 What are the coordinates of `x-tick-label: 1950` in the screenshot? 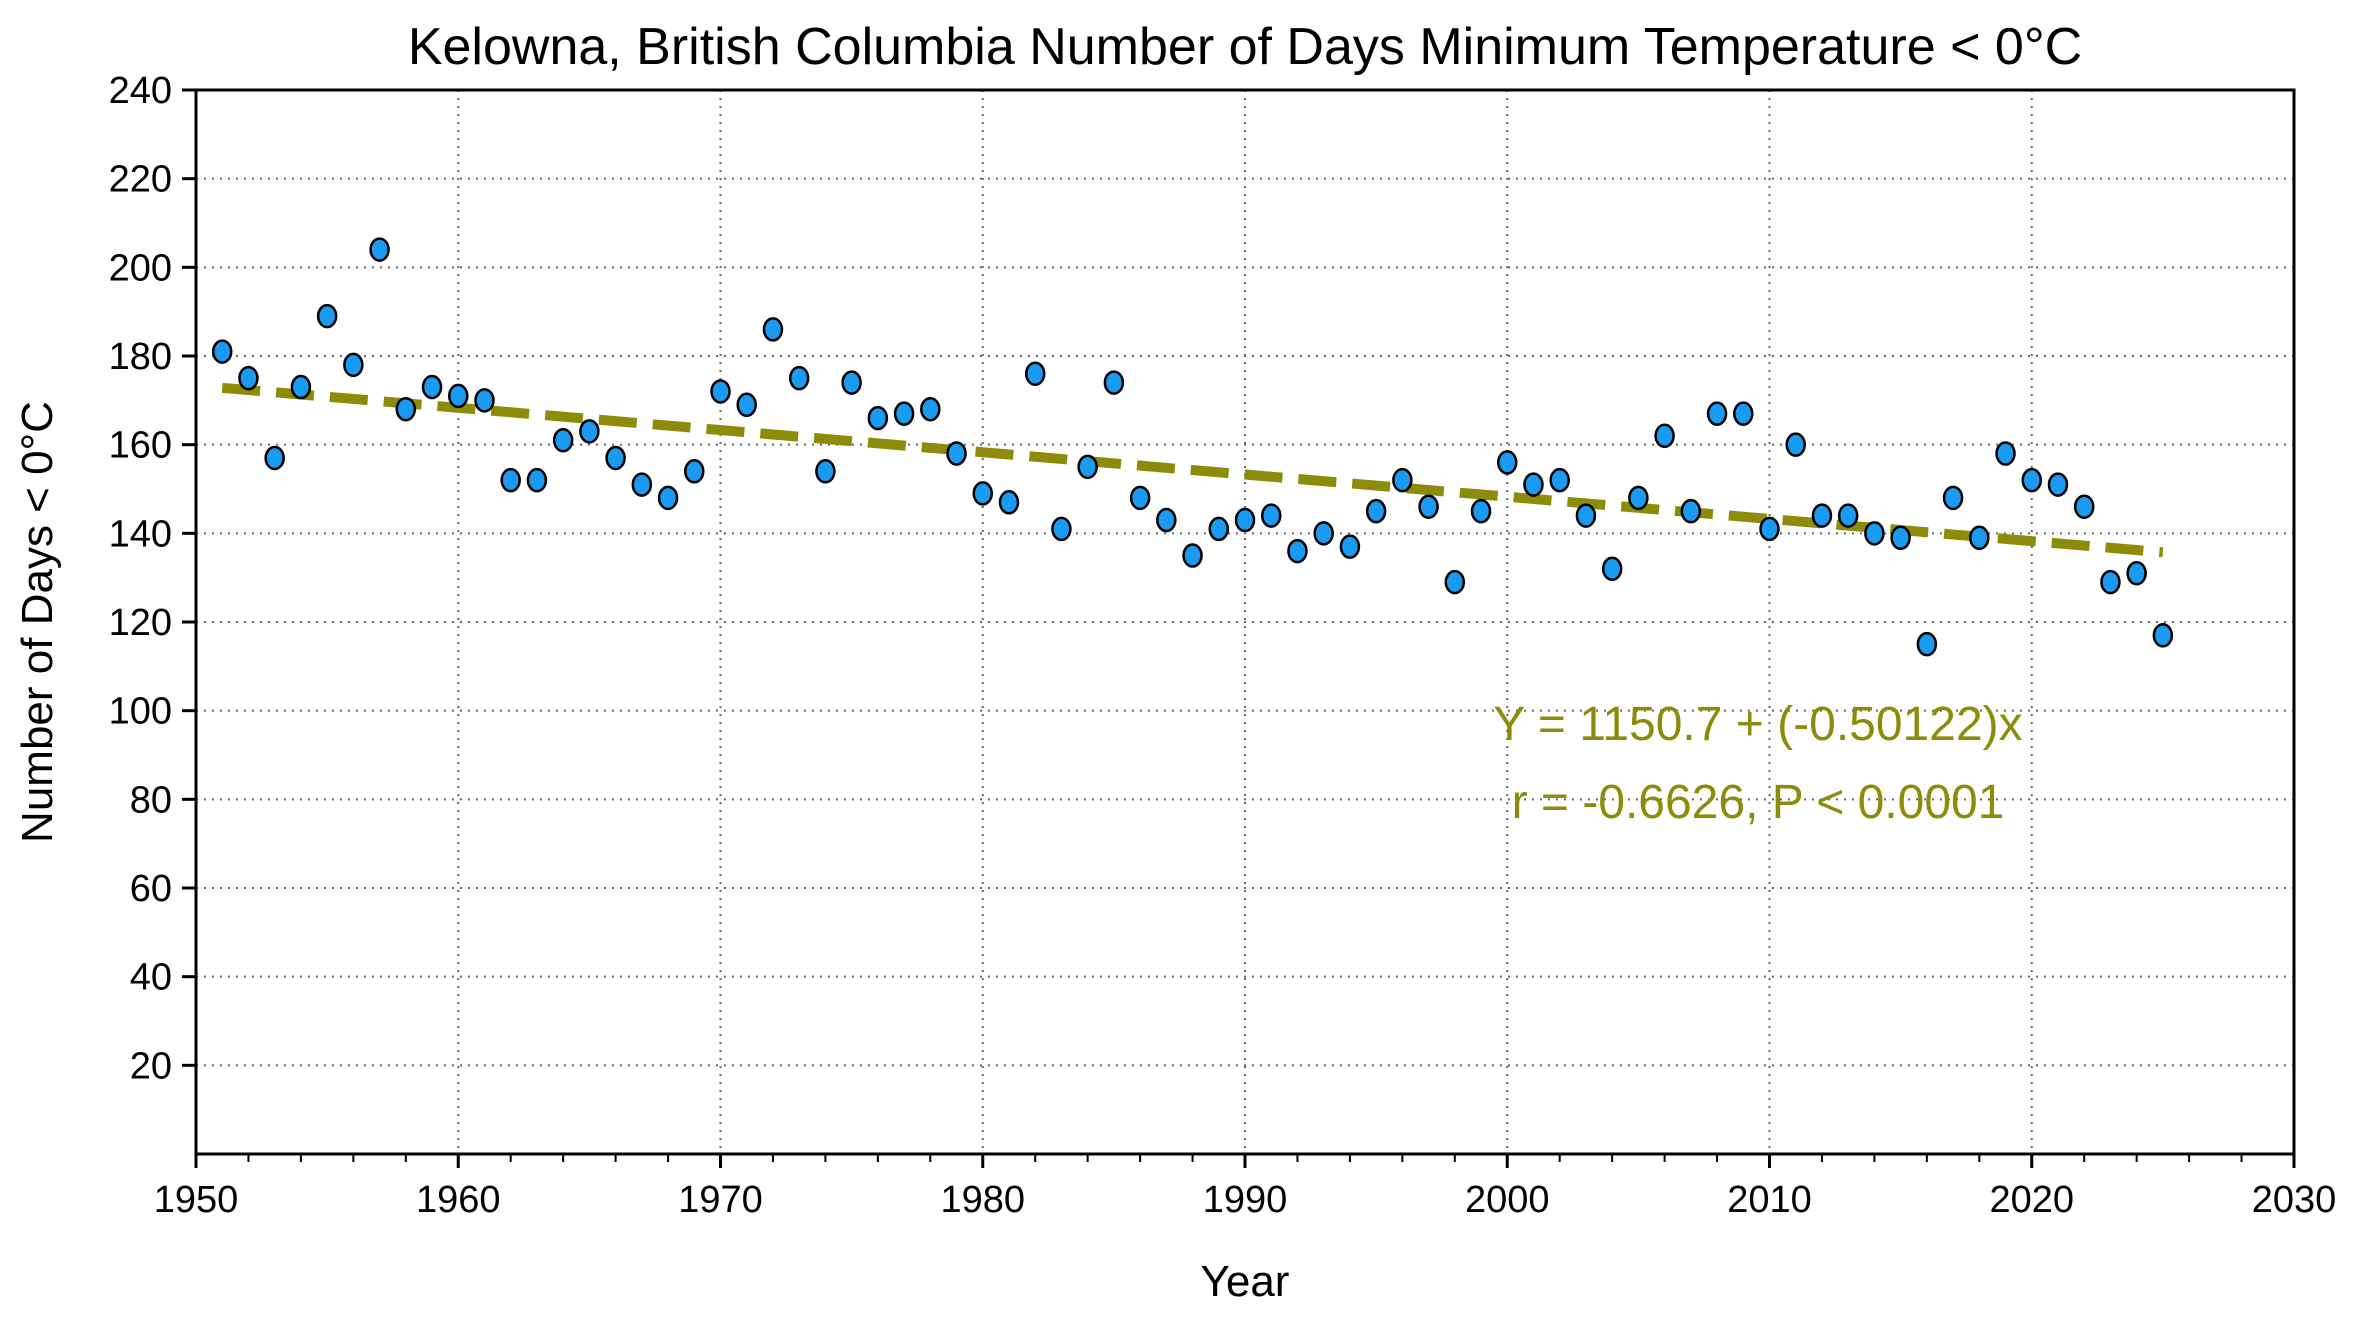 It's located at (196, 1200).